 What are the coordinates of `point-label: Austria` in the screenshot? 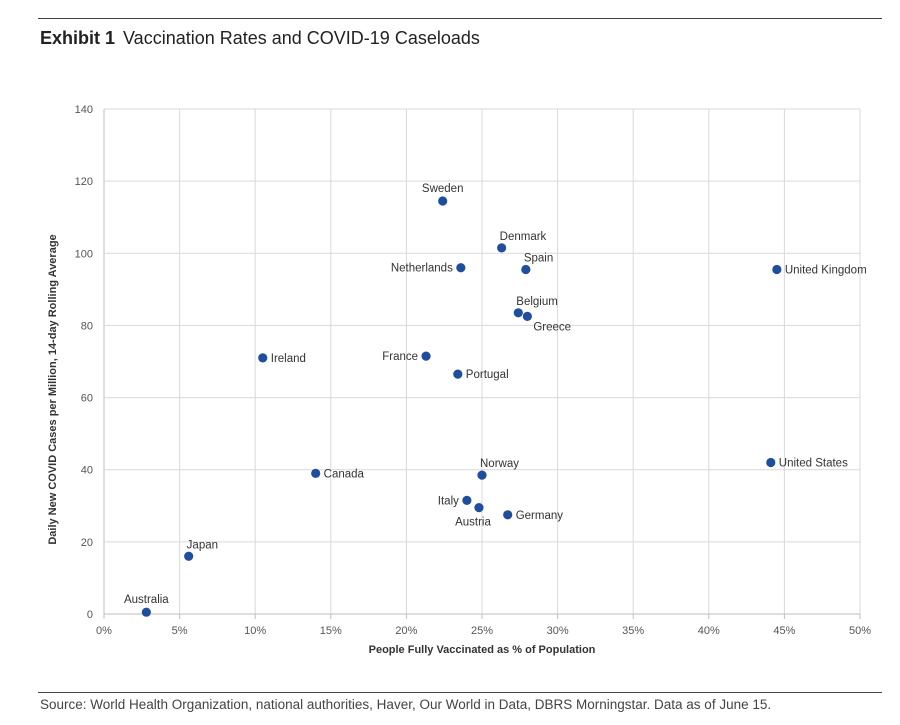 It's located at (473, 523).